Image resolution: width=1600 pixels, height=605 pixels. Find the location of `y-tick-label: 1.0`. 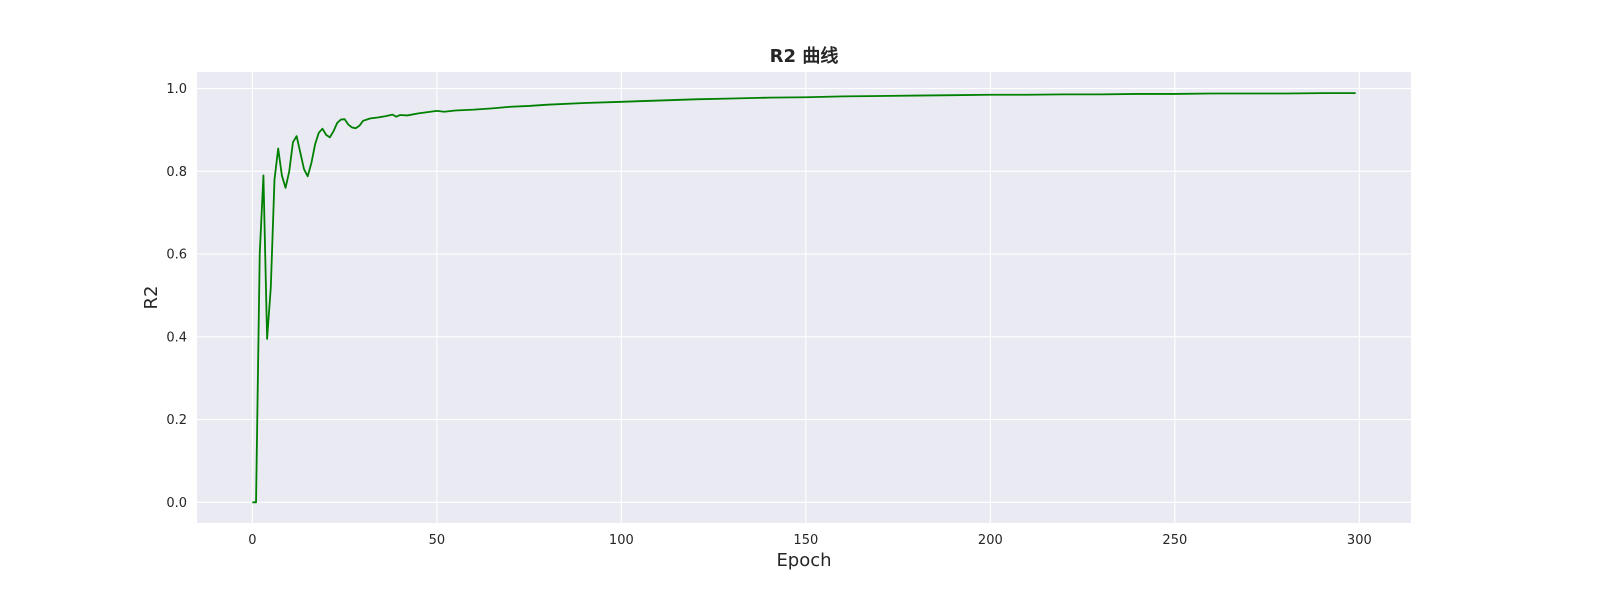

y-tick-label: 1.0 is located at coordinates (176, 89).